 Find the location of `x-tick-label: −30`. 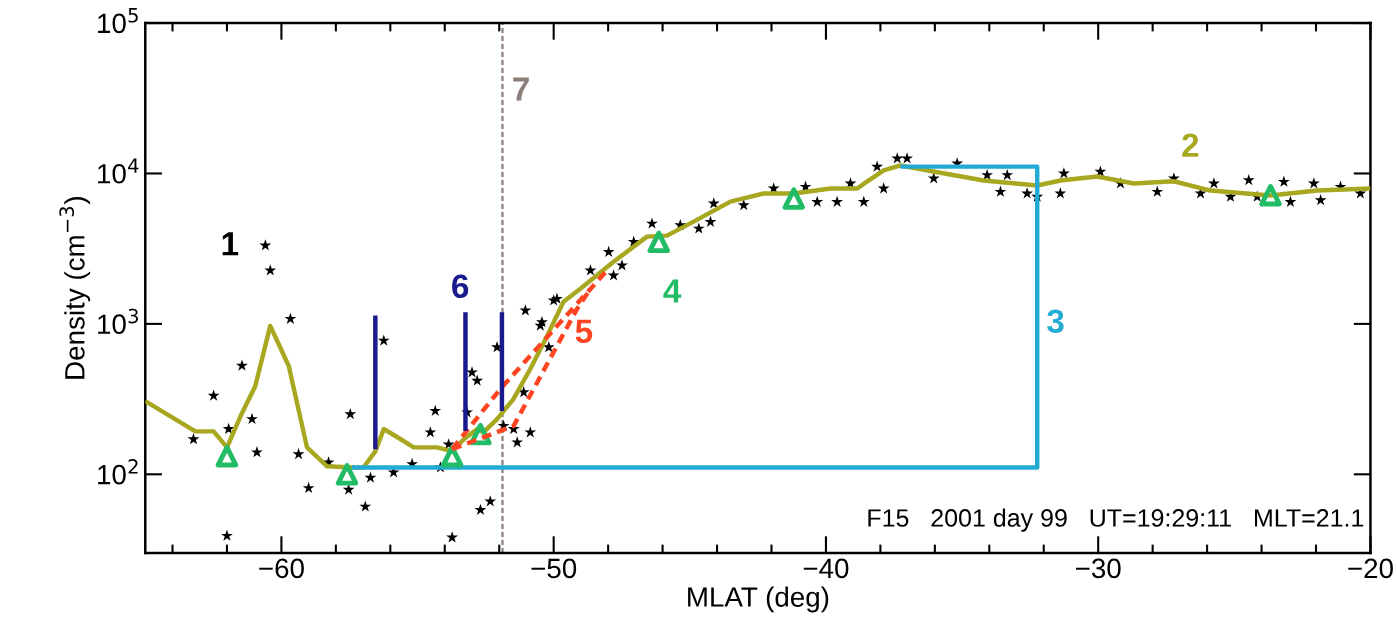

x-tick-label: −30 is located at coordinates (1098, 568).